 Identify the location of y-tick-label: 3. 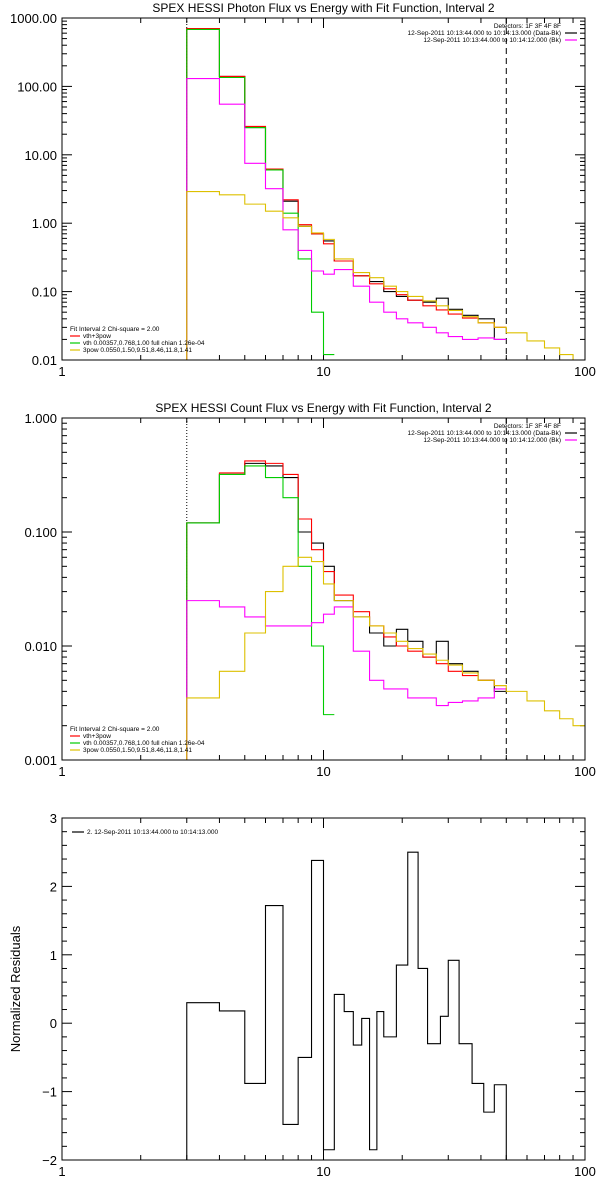
(53, 818).